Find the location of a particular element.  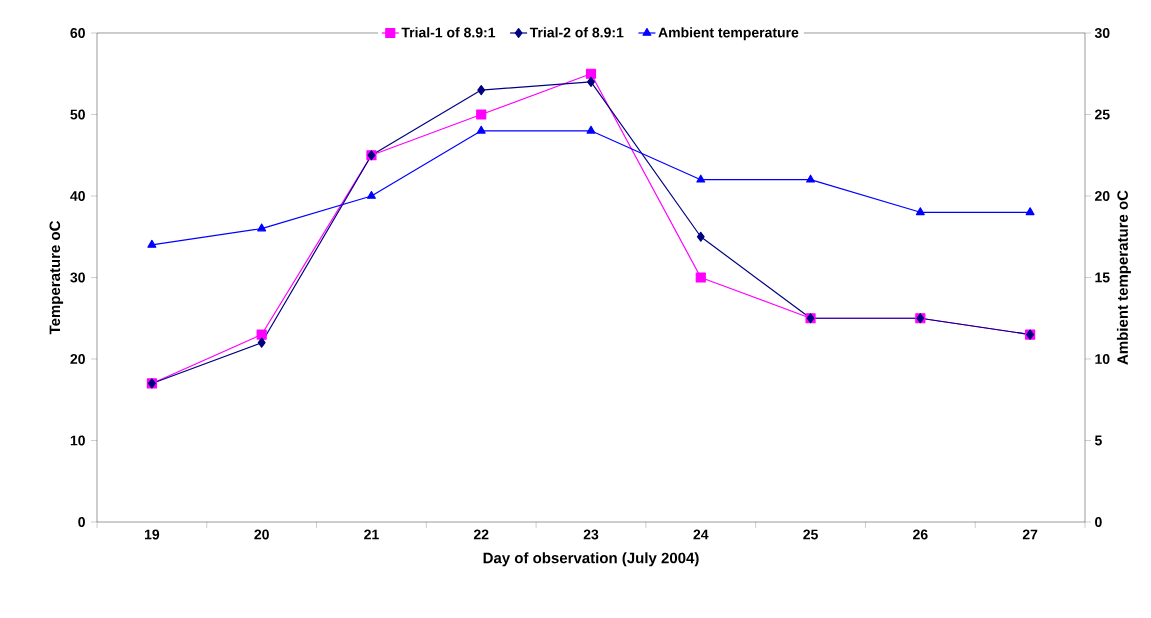

x-tick-label: 19 is located at coordinates (152, 534).